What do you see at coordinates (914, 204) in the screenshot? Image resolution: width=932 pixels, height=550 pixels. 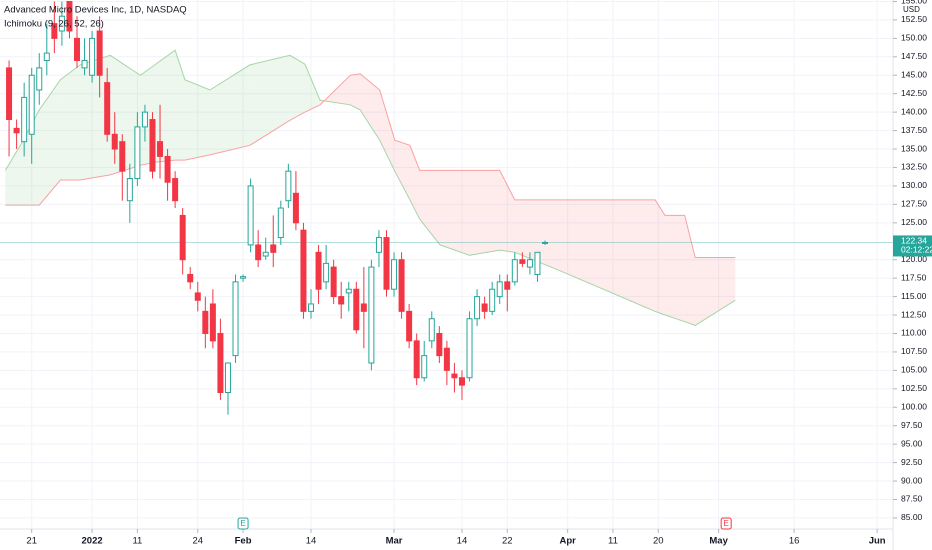 I see `y-tick-label: 127.50` at bounding box center [914, 204].